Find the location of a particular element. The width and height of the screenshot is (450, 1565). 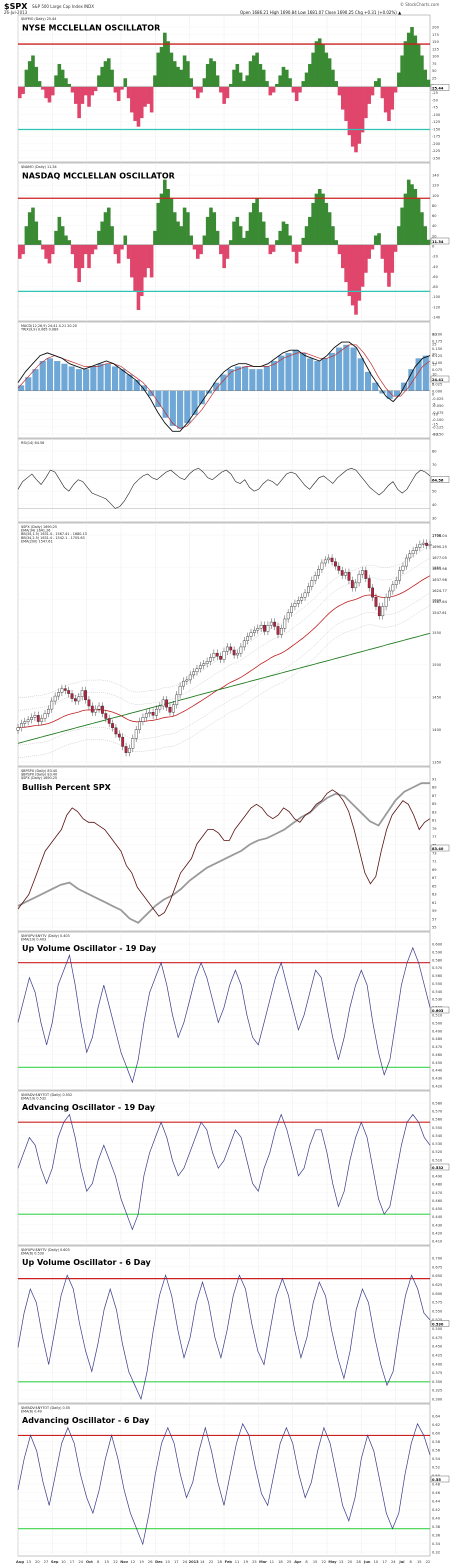

spx-overlay-line is located at coordinates (223, 853).